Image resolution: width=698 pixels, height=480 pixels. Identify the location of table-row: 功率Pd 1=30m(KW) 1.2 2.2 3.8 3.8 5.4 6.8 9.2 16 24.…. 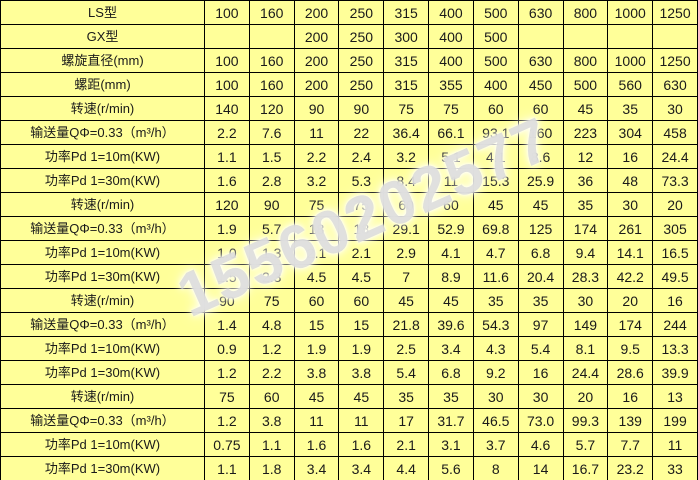
(349, 372).